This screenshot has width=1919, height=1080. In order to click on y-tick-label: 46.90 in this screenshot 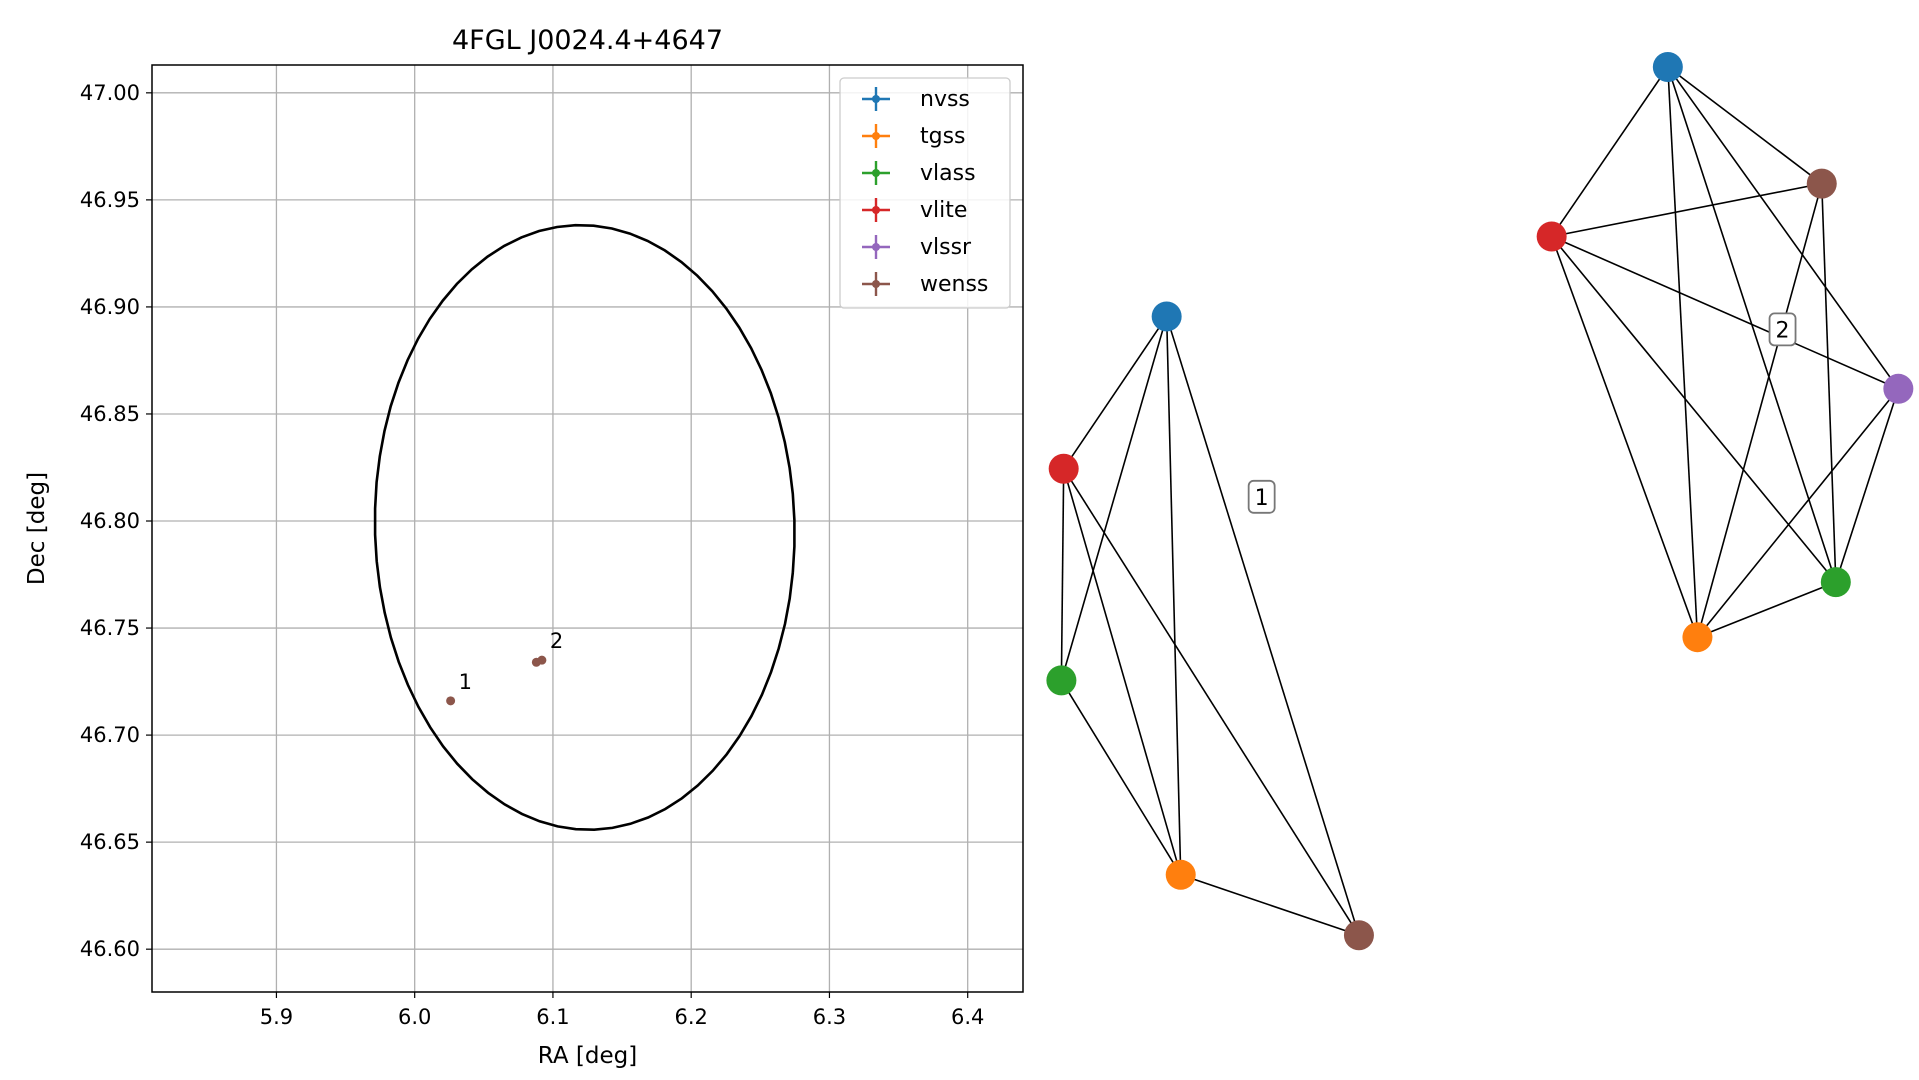, I will do `click(110, 307)`.